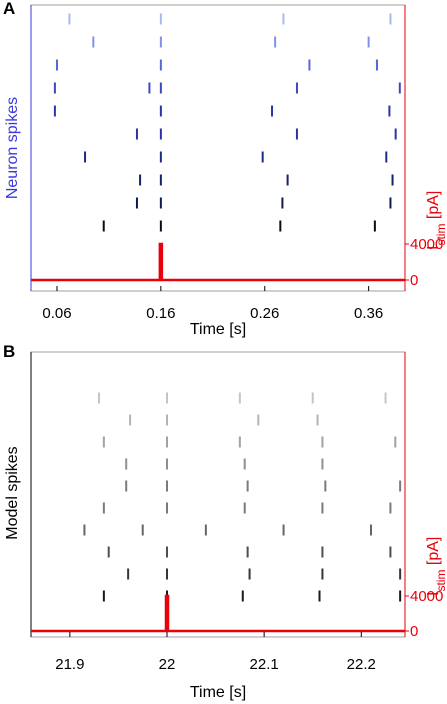  Describe the element at coordinates (264, 664) in the screenshot. I see `panel-b-x-tick-label: 22.1` at that location.